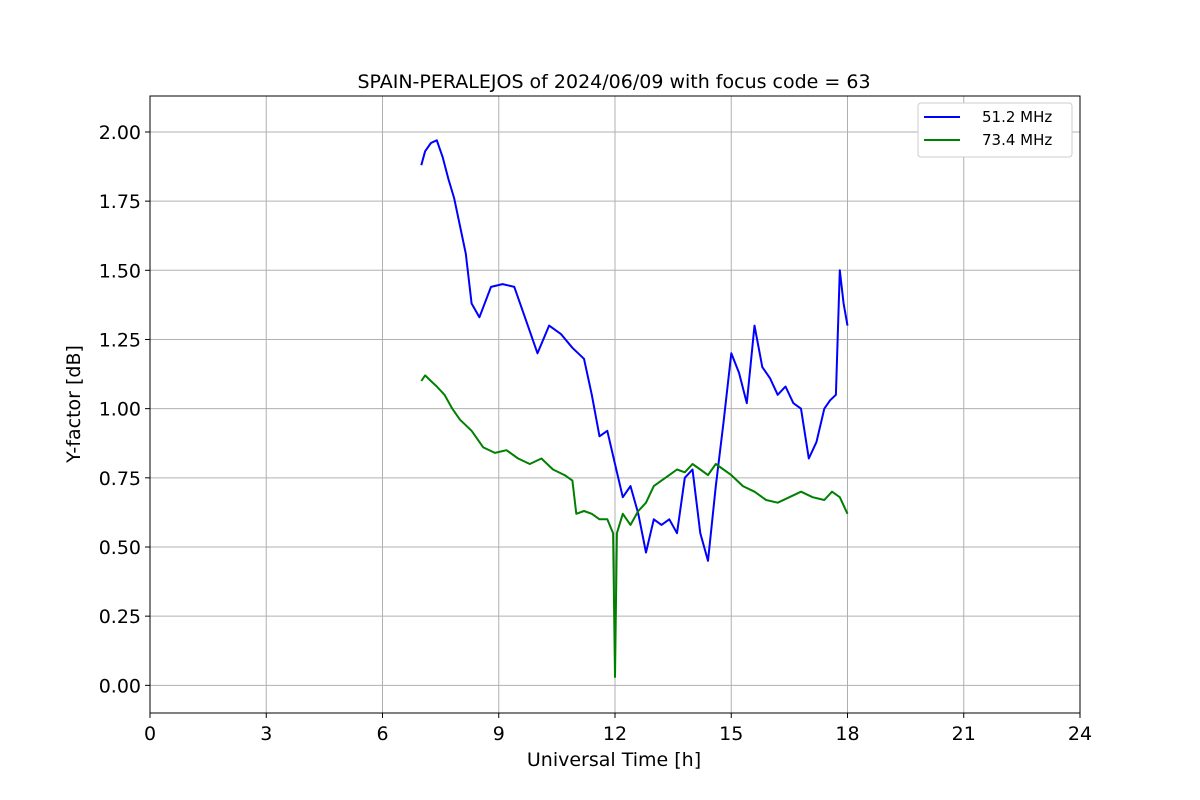 The image size is (1200, 800). I want to click on x-axis: 0 3 6 9 12 15 18 21 24, so click(618, 729).